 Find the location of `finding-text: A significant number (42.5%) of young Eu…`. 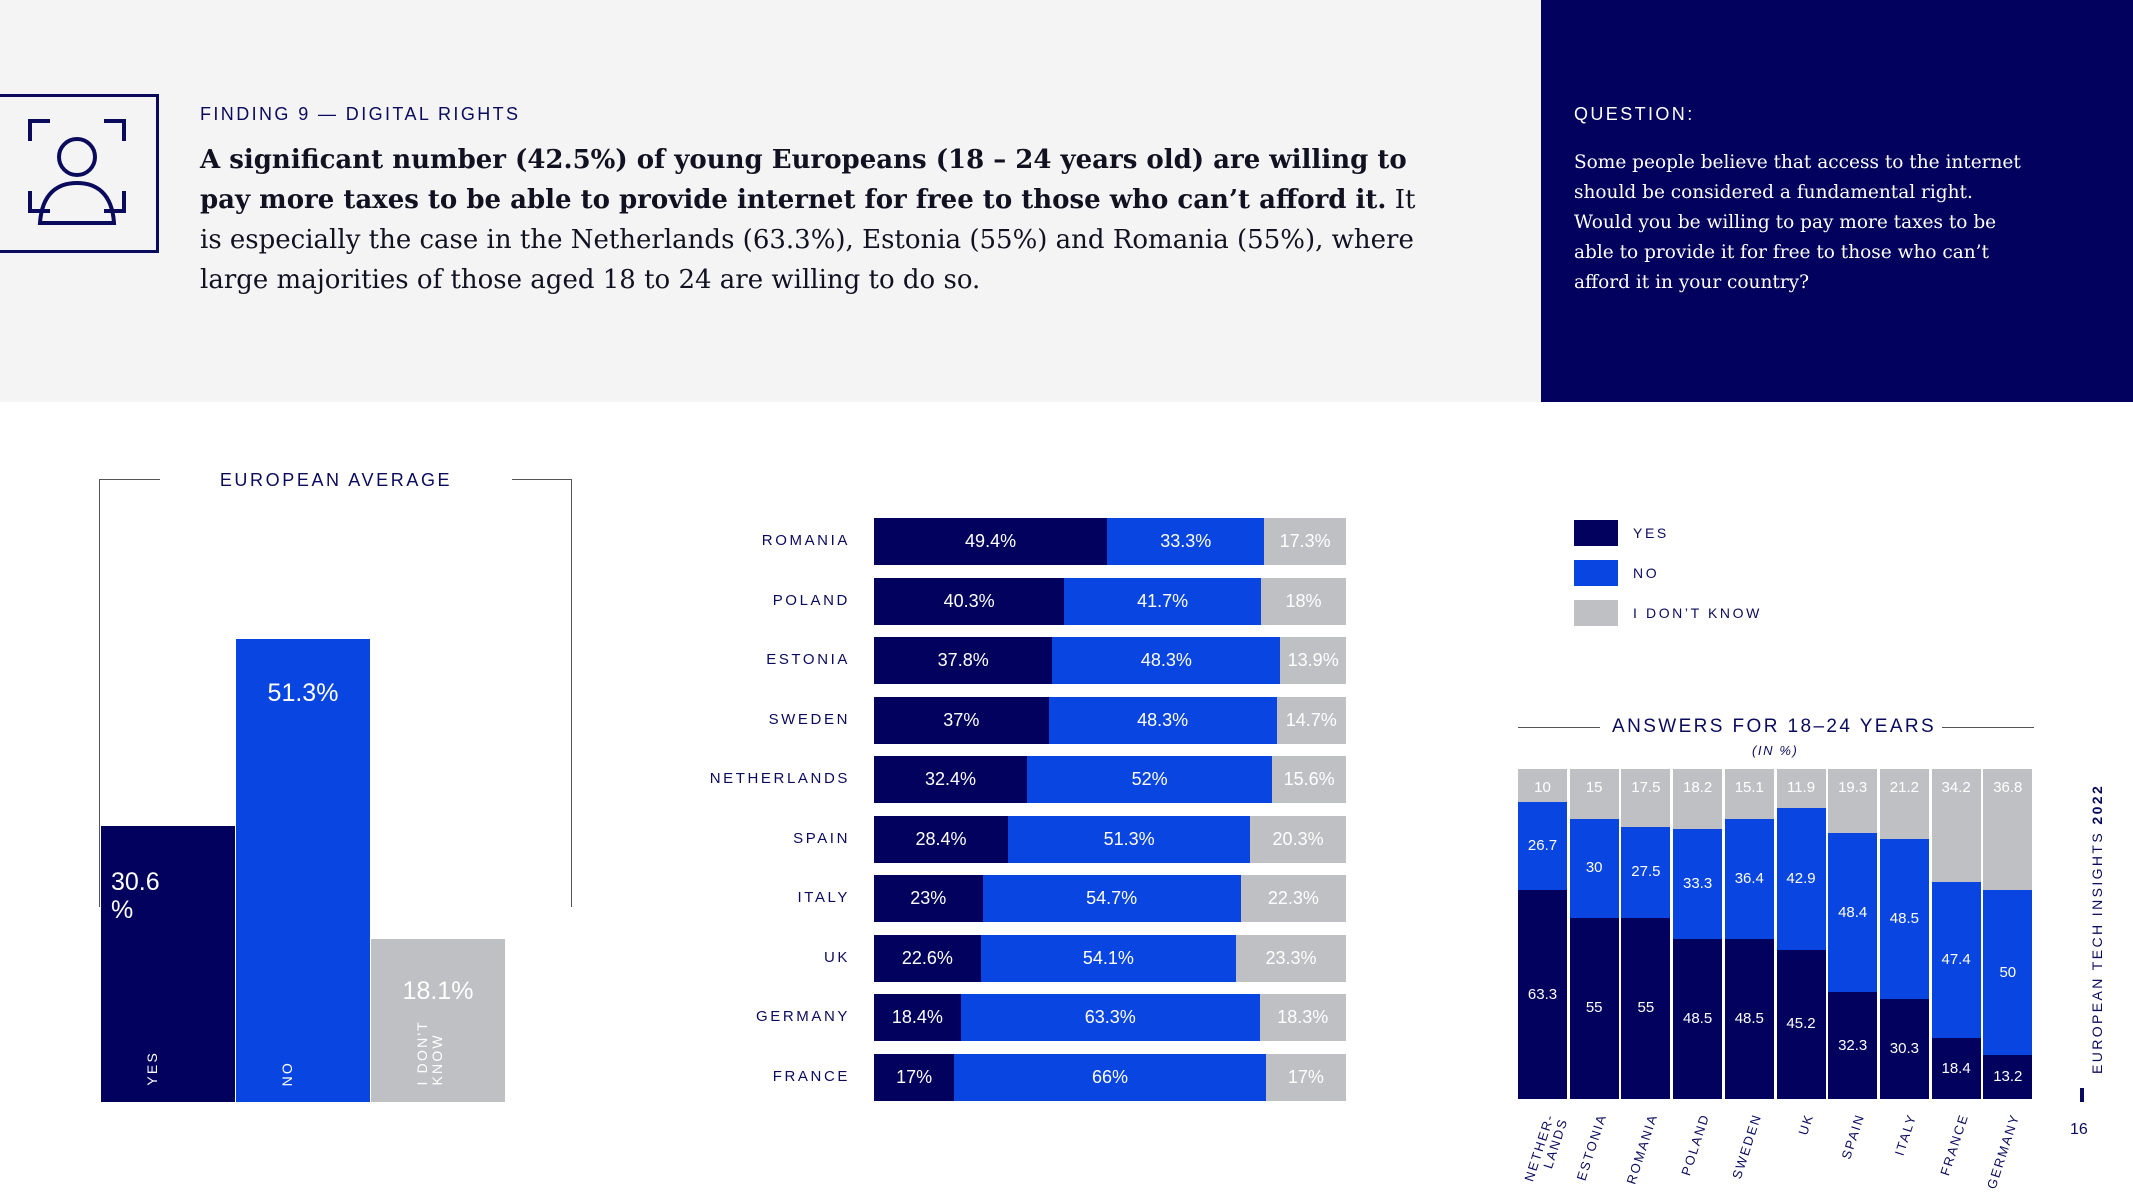

finding-text: A significant number (42.5%) of young Eu… is located at coordinates (810, 220).